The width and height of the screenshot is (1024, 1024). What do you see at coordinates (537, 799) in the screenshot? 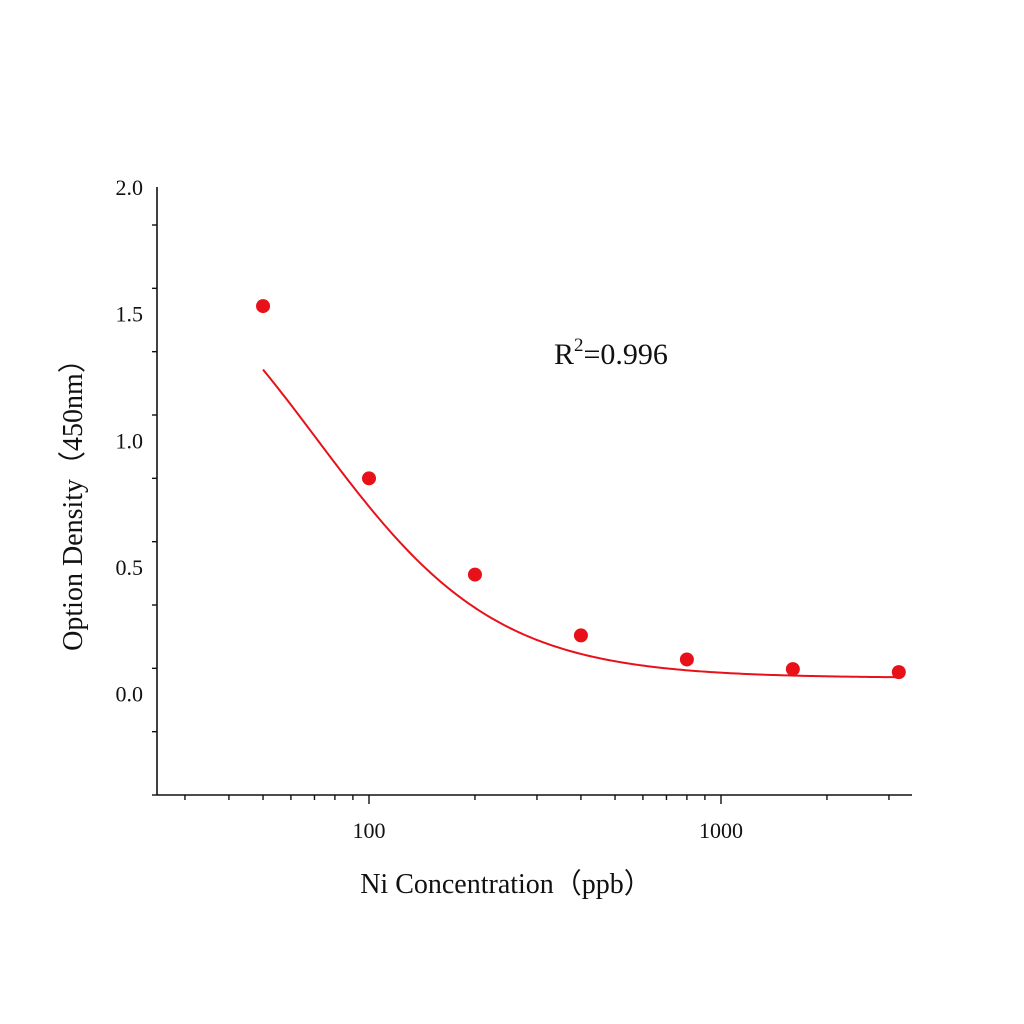
I see `x-ticks` at bounding box center [537, 799].